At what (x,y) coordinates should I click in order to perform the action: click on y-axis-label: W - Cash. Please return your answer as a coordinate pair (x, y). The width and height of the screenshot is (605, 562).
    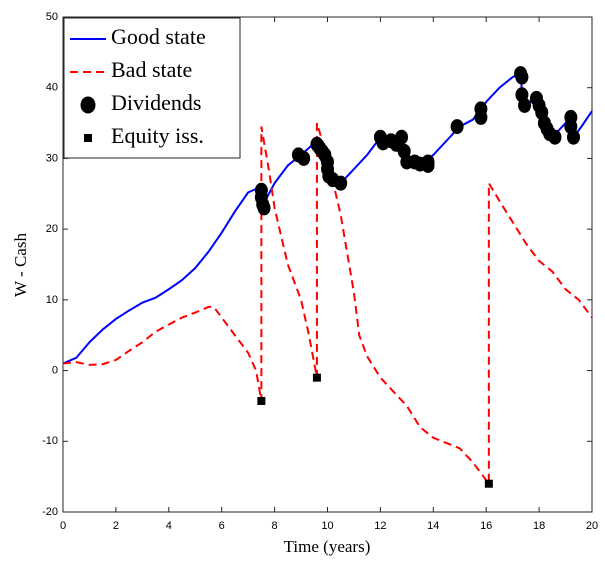
    Looking at the image, I should click on (20, 265).